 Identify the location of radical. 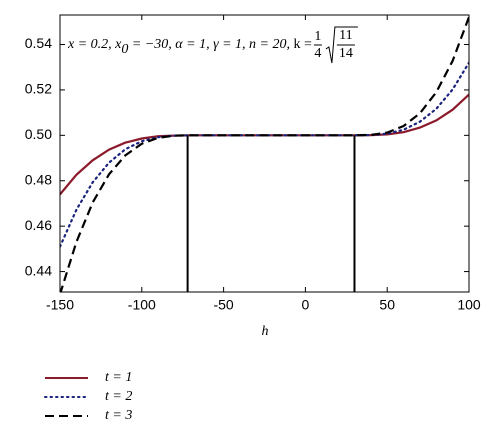
(341, 45).